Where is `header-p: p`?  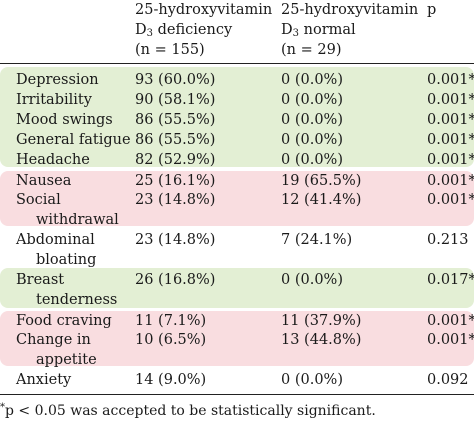 header-p: p is located at coordinates (431, 10).